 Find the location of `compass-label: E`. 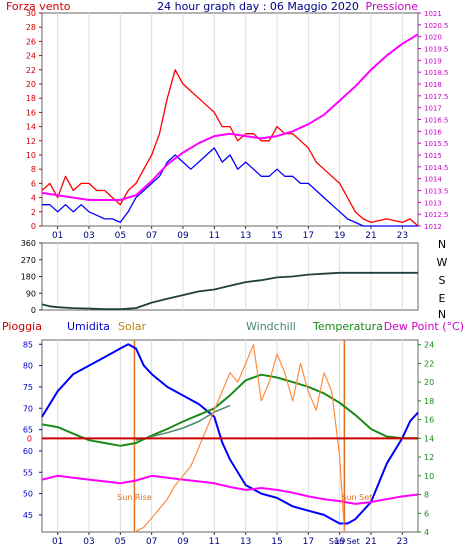

compass-label: E is located at coordinates (442, 298).